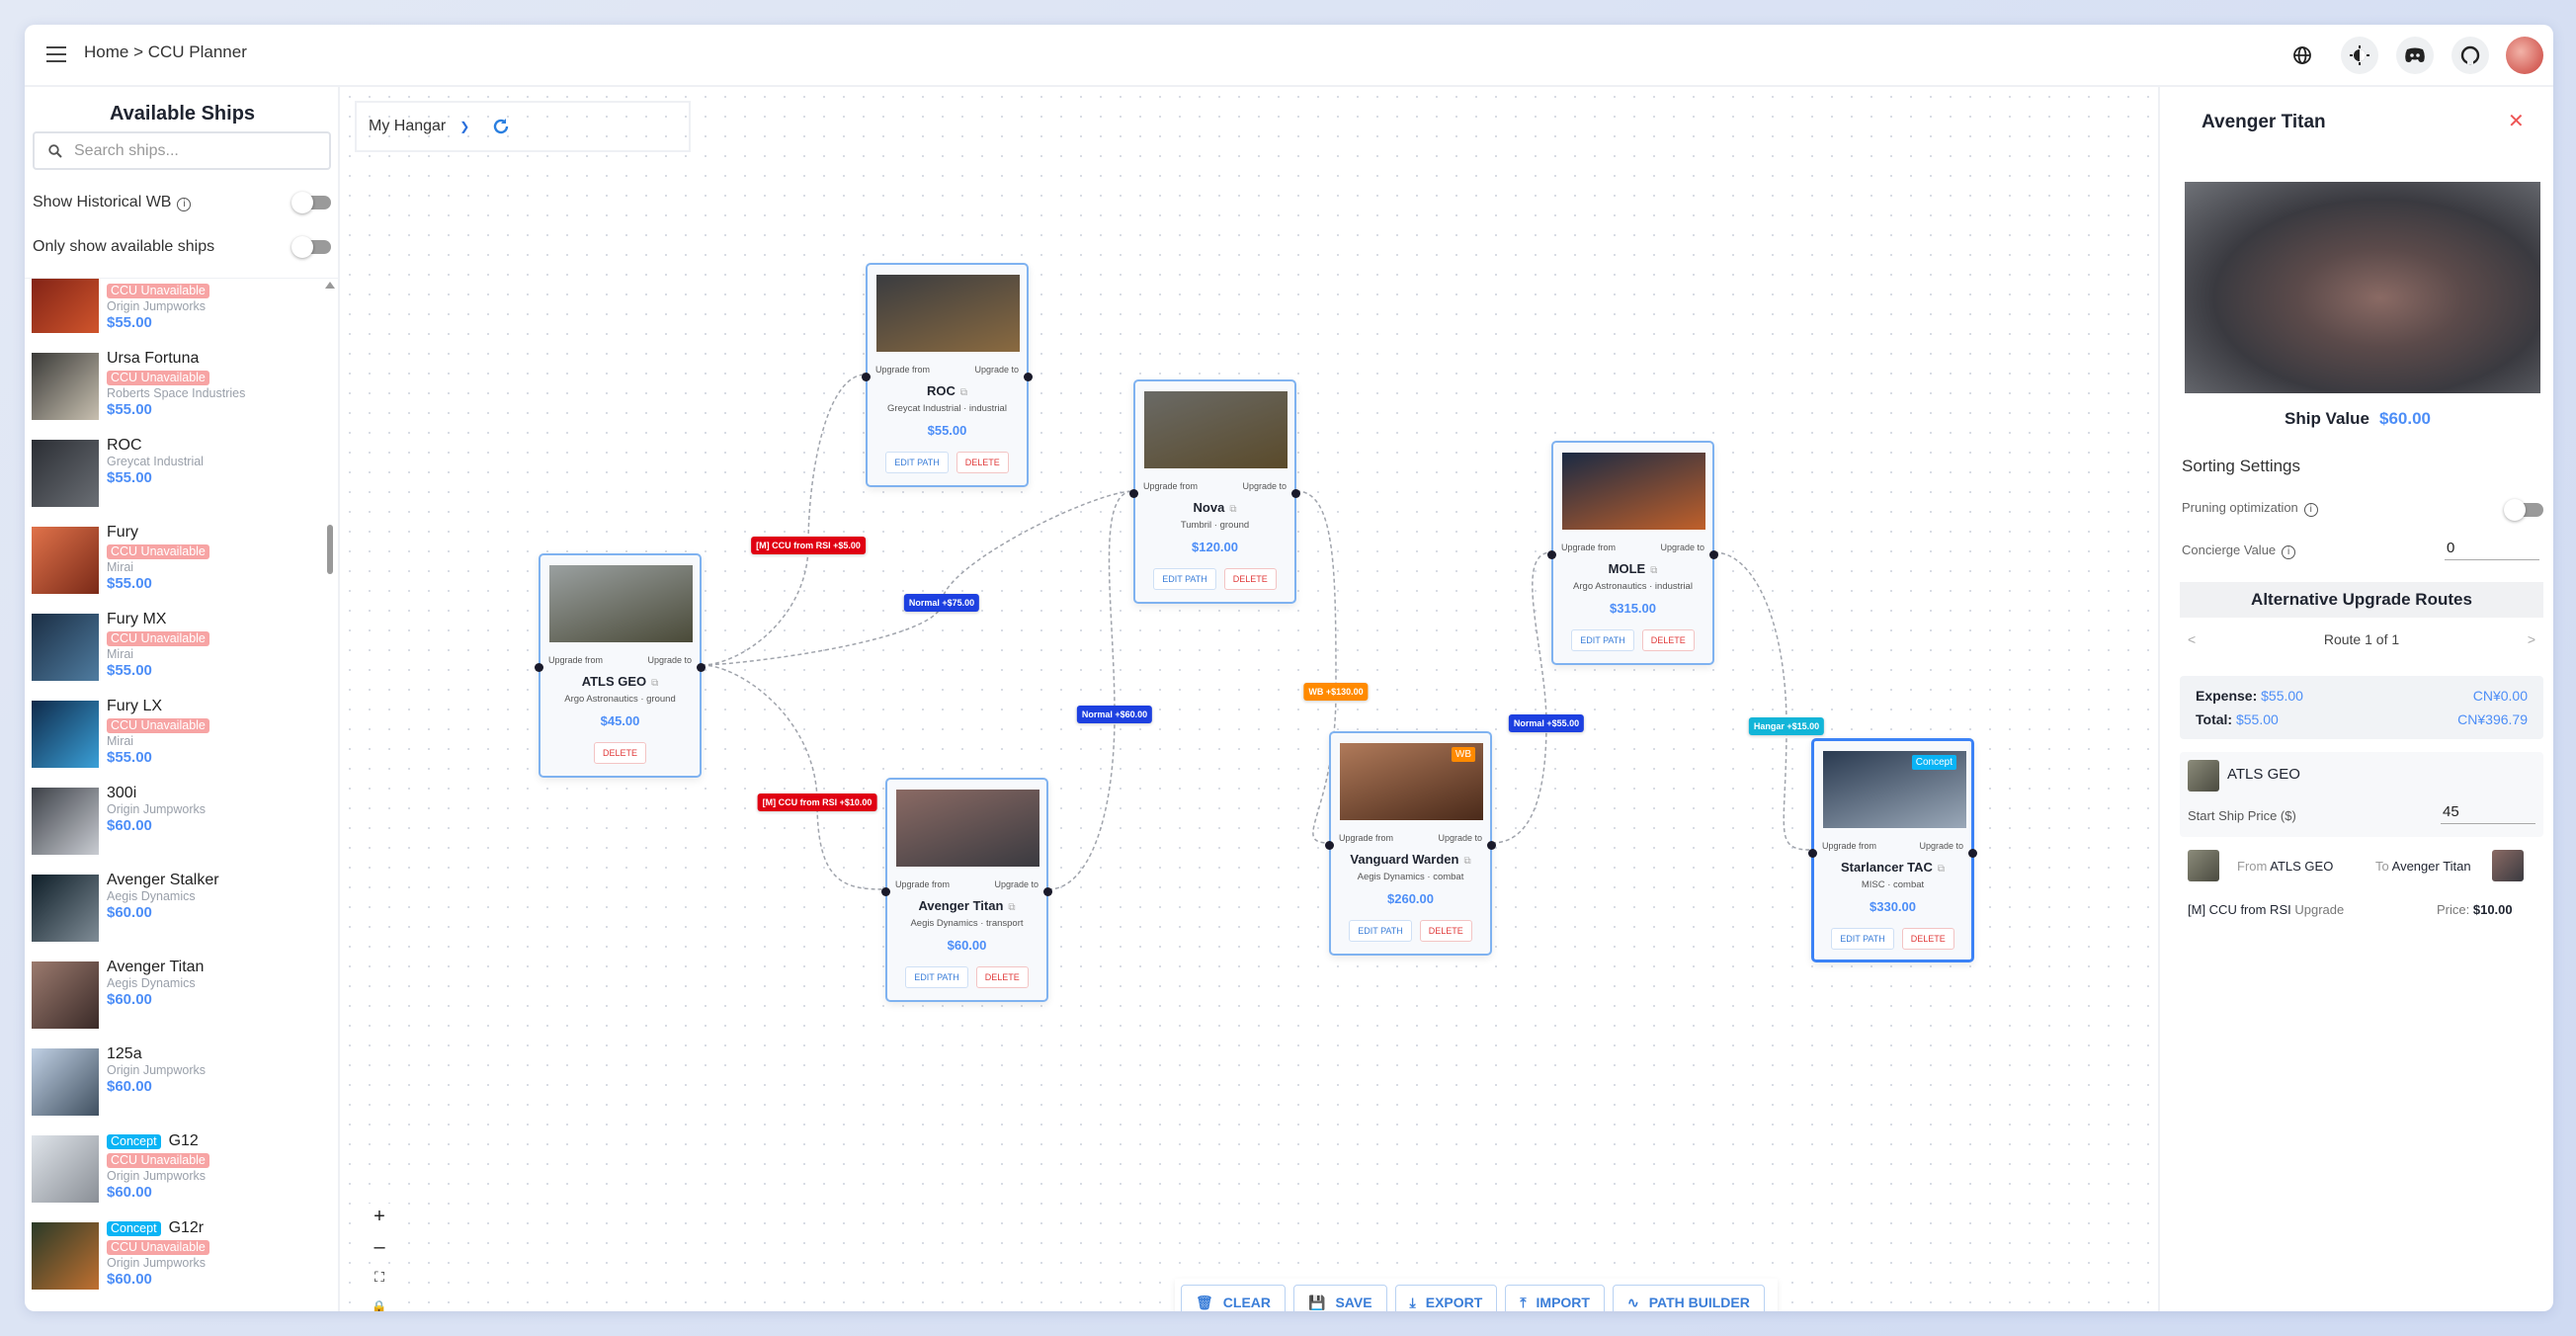 The image size is (2576, 1336). Describe the element at coordinates (2488, 814) in the screenshot. I see `start-price-input: 45` at that location.